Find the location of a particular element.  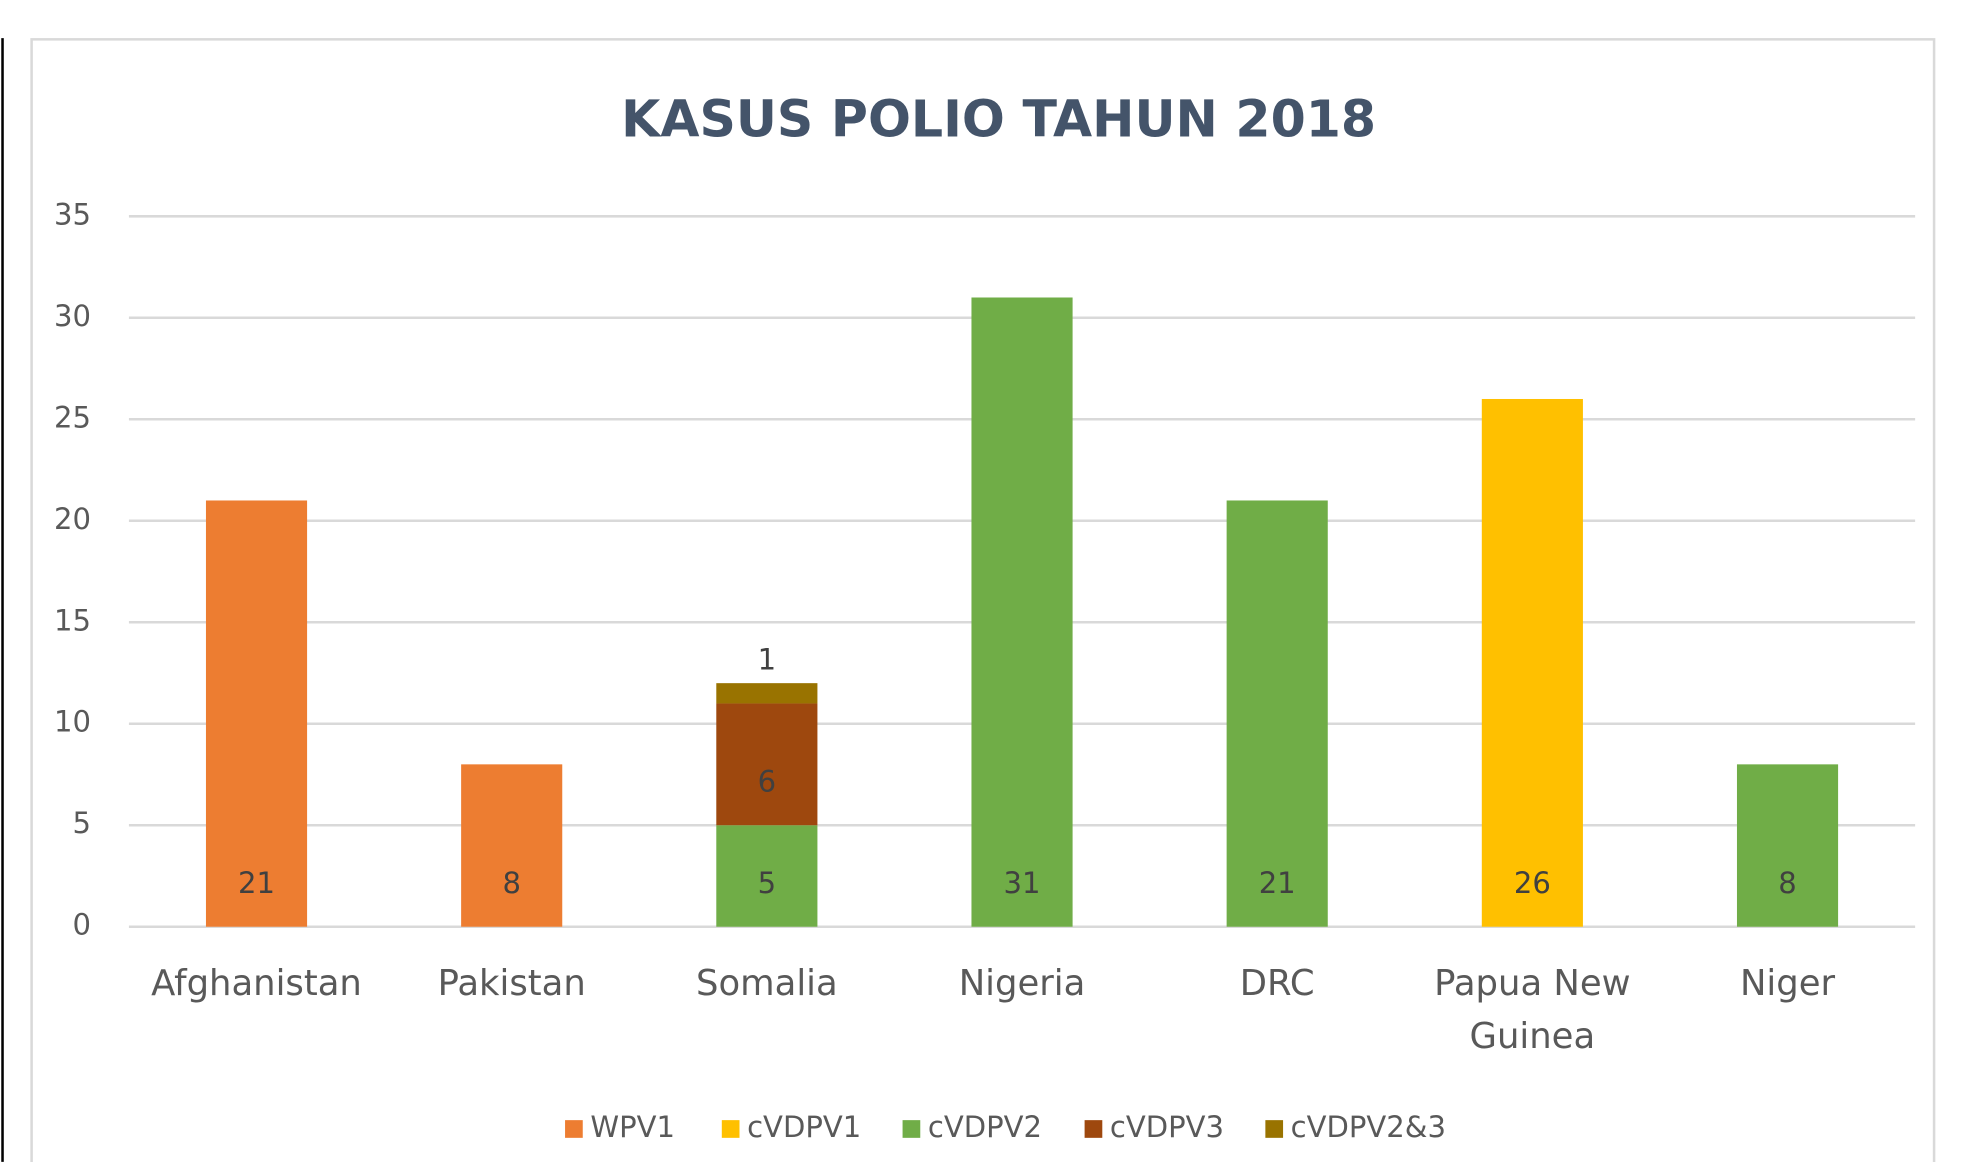

x-label-box: Nigeria is located at coordinates (1022, 983).